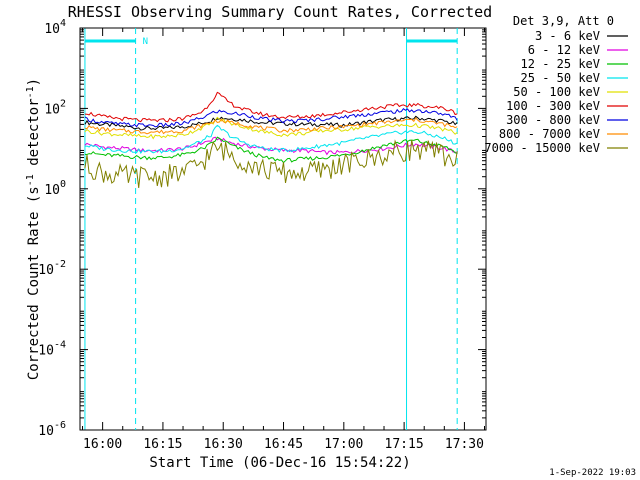  Describe the element at coordinates (63, 23) in the screenshot. I see `y-tick-exponent: 4` at that location.